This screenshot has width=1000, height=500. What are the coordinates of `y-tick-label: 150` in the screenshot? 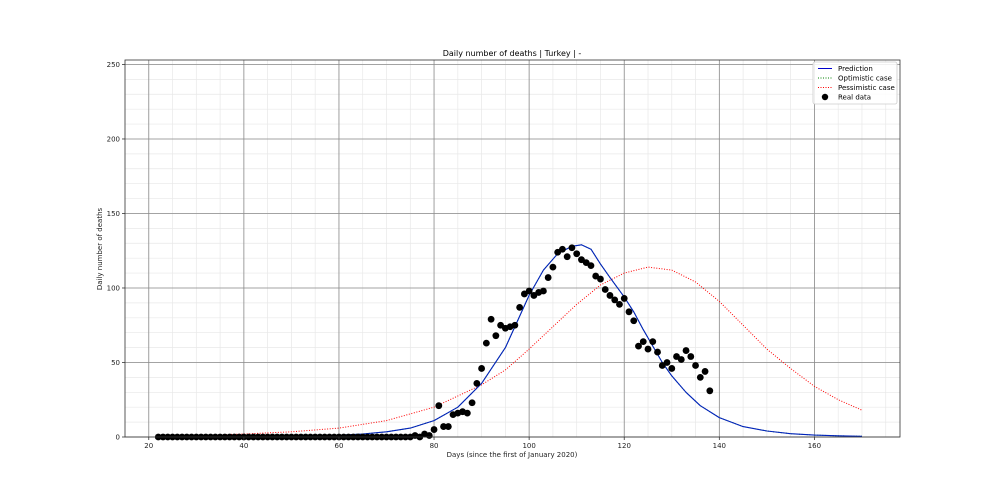 It's located at (113, 214).